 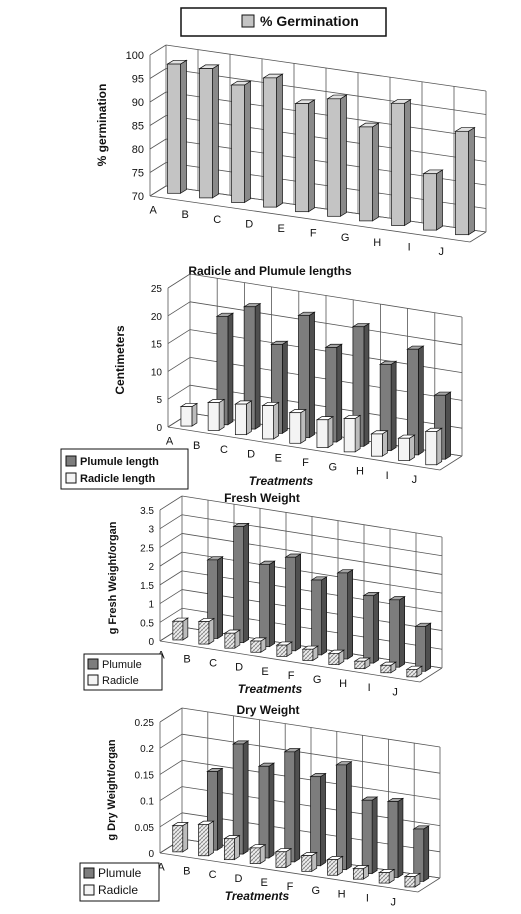 What do you see at coordinates (89, 873) in the screenshot?
I see `dry-weight-legend-swatch-plumule` at bounding box center [89, 873].